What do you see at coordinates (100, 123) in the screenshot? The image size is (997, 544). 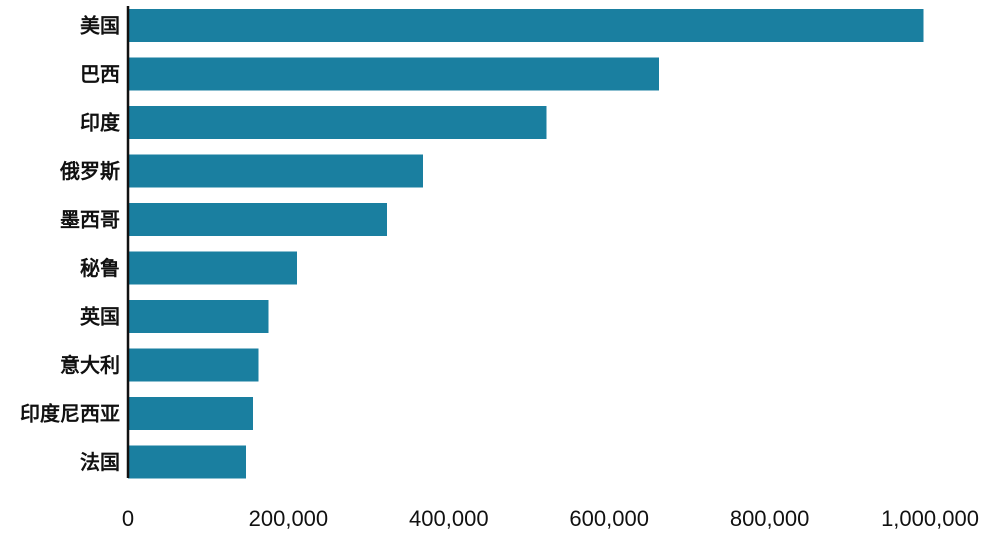 I see `category-label-2: 印度` at bounding box center [100, 123].